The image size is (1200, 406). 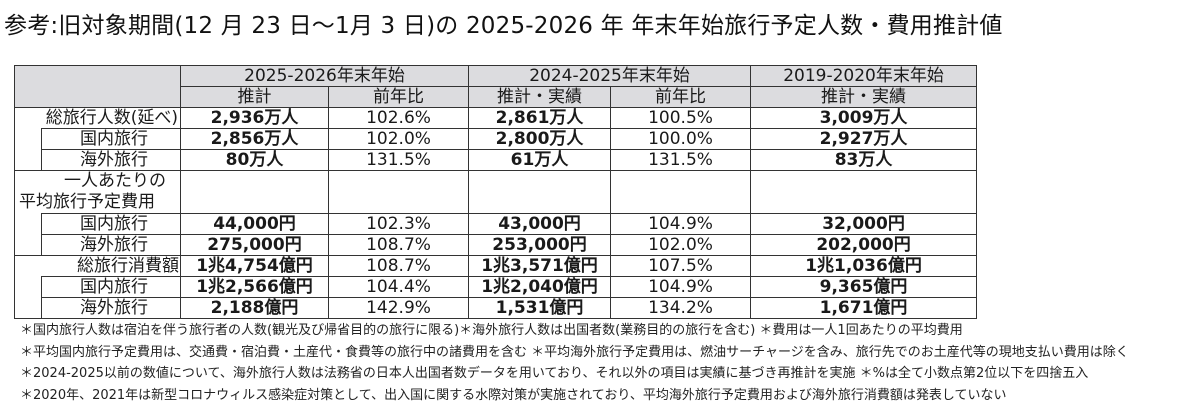 What do you see at coordinates (115, 181) in the screenshot?
I see `row-label-avg-cost-line1: 一人あたりの` at bounding box center [115, 181].